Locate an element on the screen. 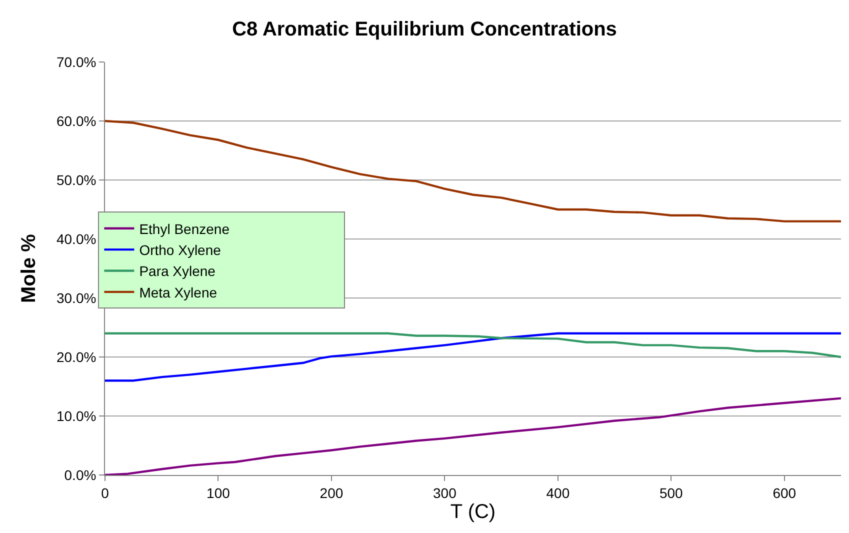 The image size is (849, 533). x-tick-label: 200 is located at coordinates (332, 492).